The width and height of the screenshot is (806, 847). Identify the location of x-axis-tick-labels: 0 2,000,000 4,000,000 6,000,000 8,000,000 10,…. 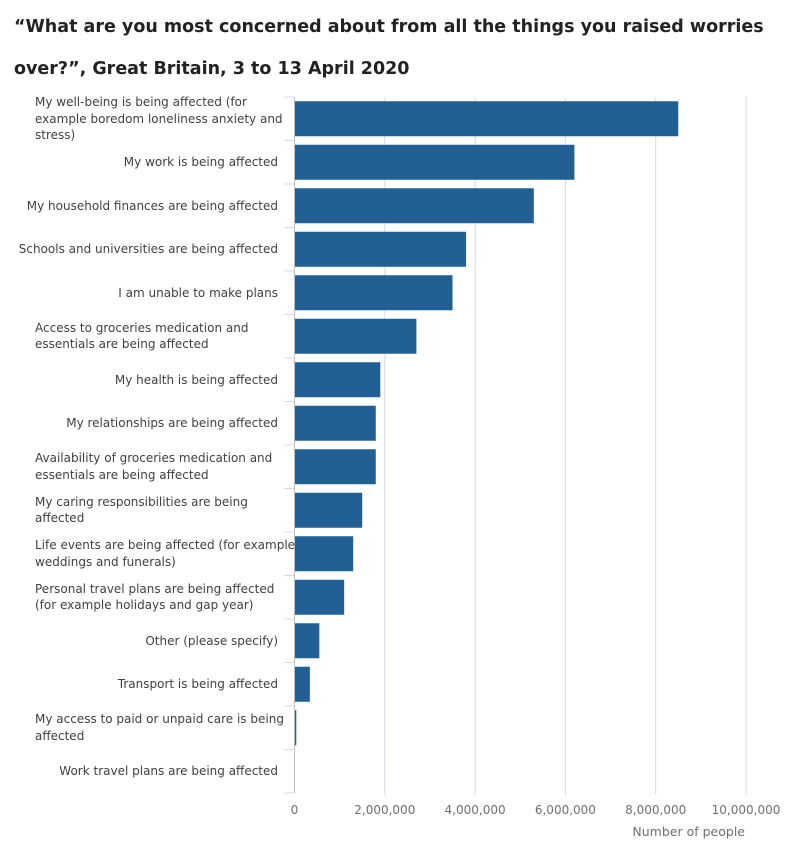
(536, 810).